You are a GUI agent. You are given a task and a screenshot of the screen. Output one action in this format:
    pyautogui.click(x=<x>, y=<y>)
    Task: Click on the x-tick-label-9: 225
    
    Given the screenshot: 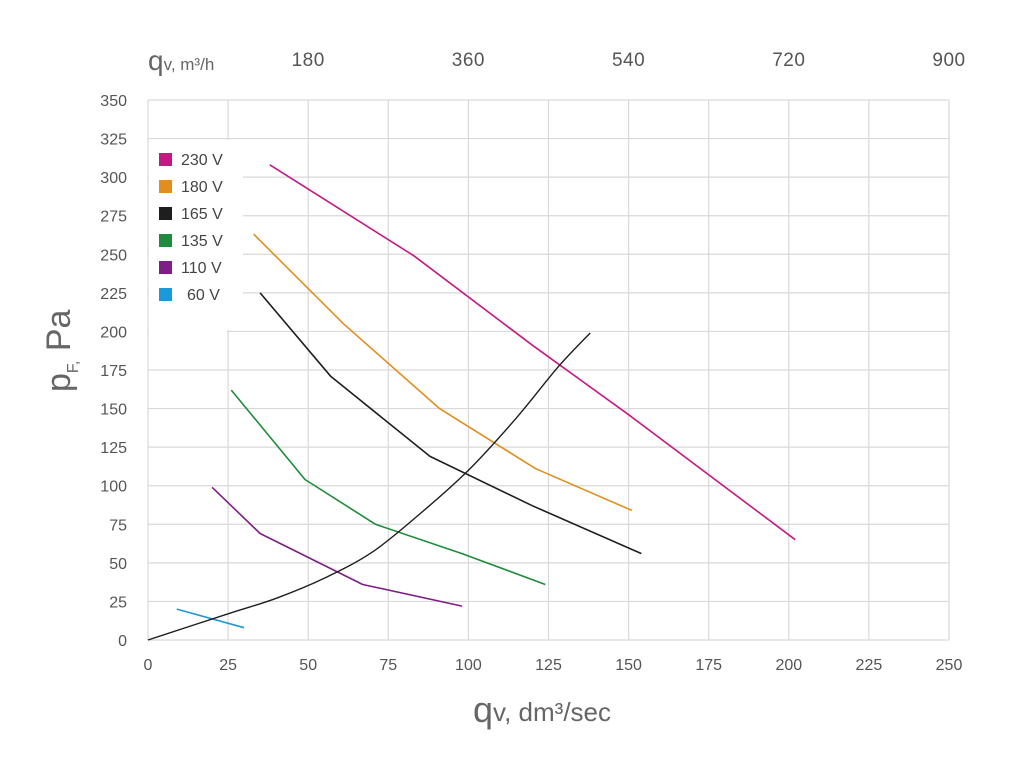 What is the action you would take?
    pyautogui.click(x=869, y=665)
    